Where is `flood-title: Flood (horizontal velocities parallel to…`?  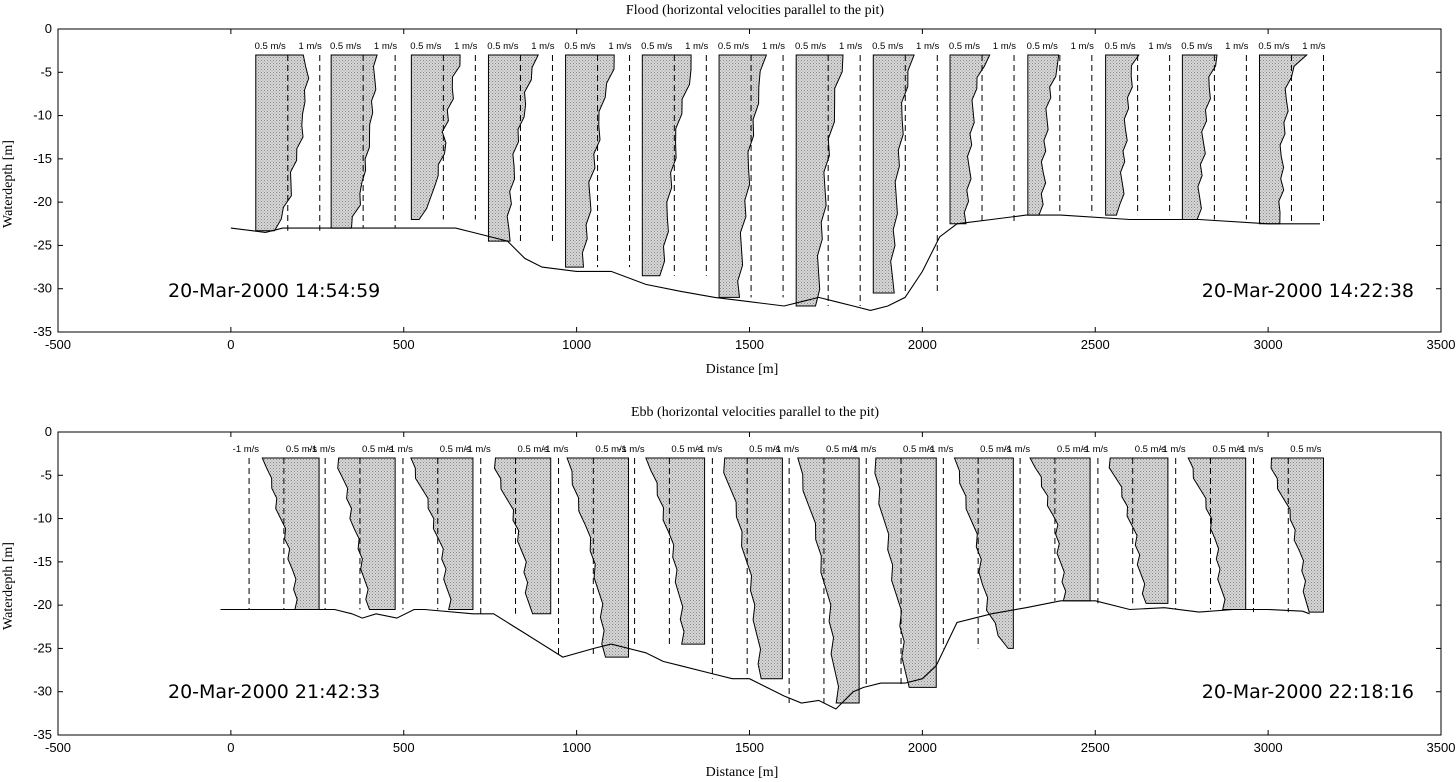 flood-title: Flood (horizontal velocities parallel to… is located at coordinates (755, 10).